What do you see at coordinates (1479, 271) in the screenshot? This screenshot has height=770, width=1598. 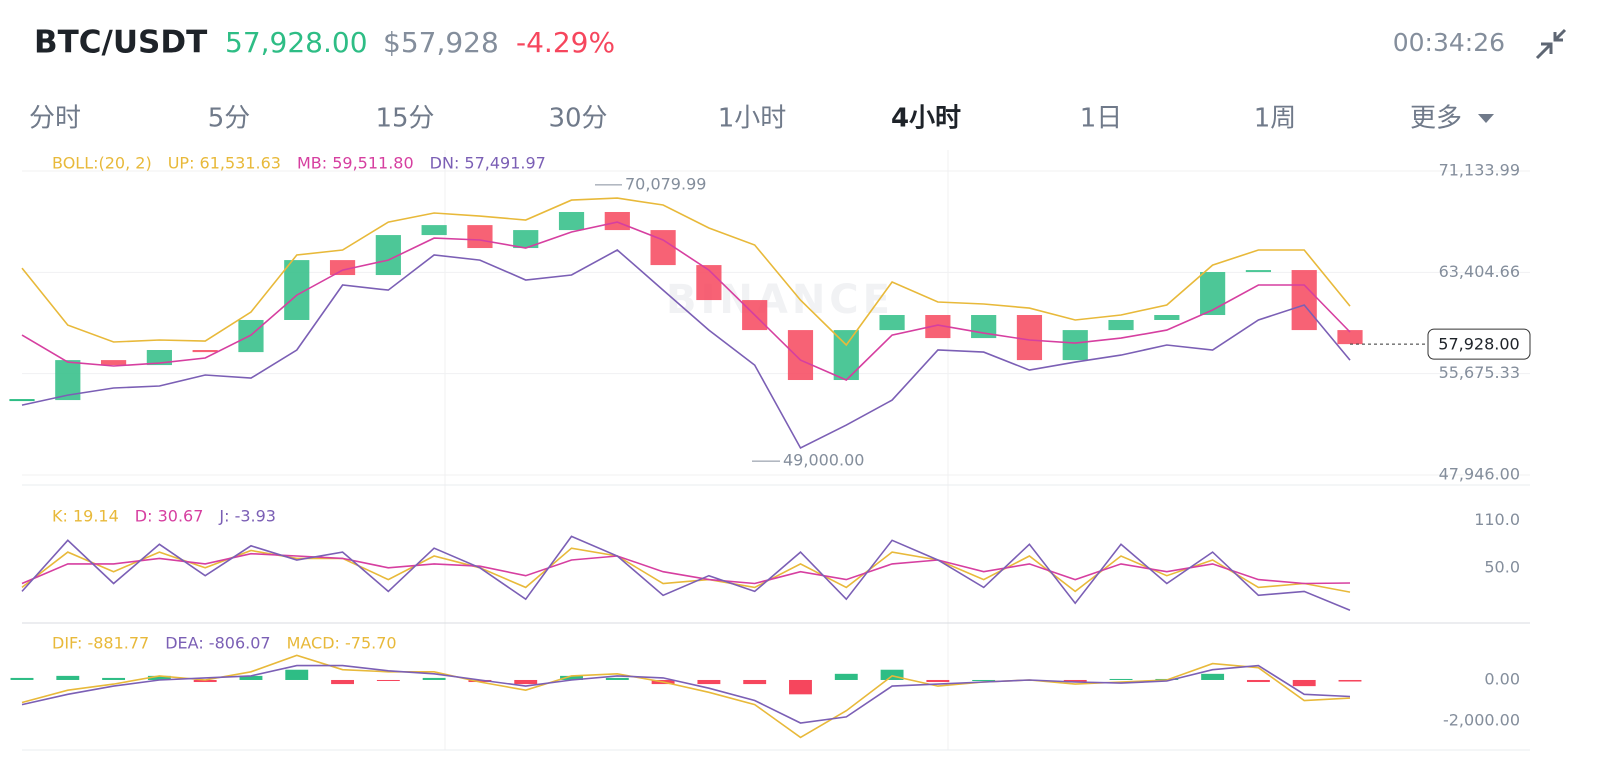 I see `y-tick-label: 63,404.66` at bounding box center [1479, 271].